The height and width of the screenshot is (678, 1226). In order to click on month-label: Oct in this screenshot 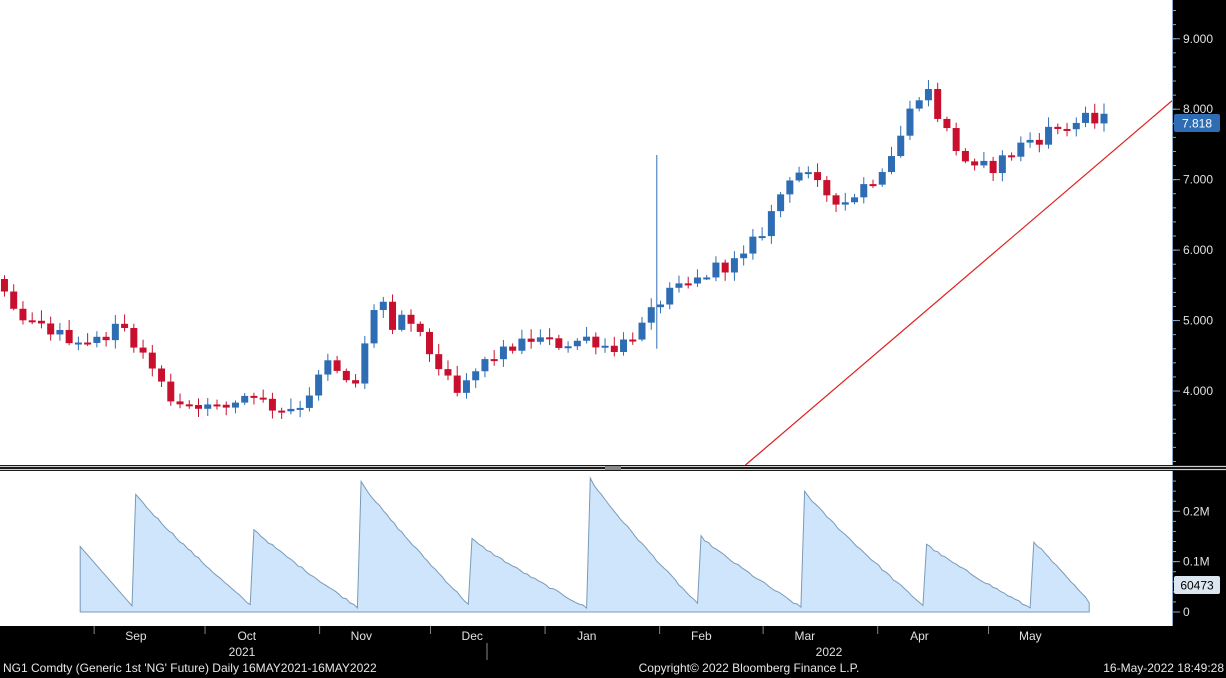, I will do `click(246, 636)`.